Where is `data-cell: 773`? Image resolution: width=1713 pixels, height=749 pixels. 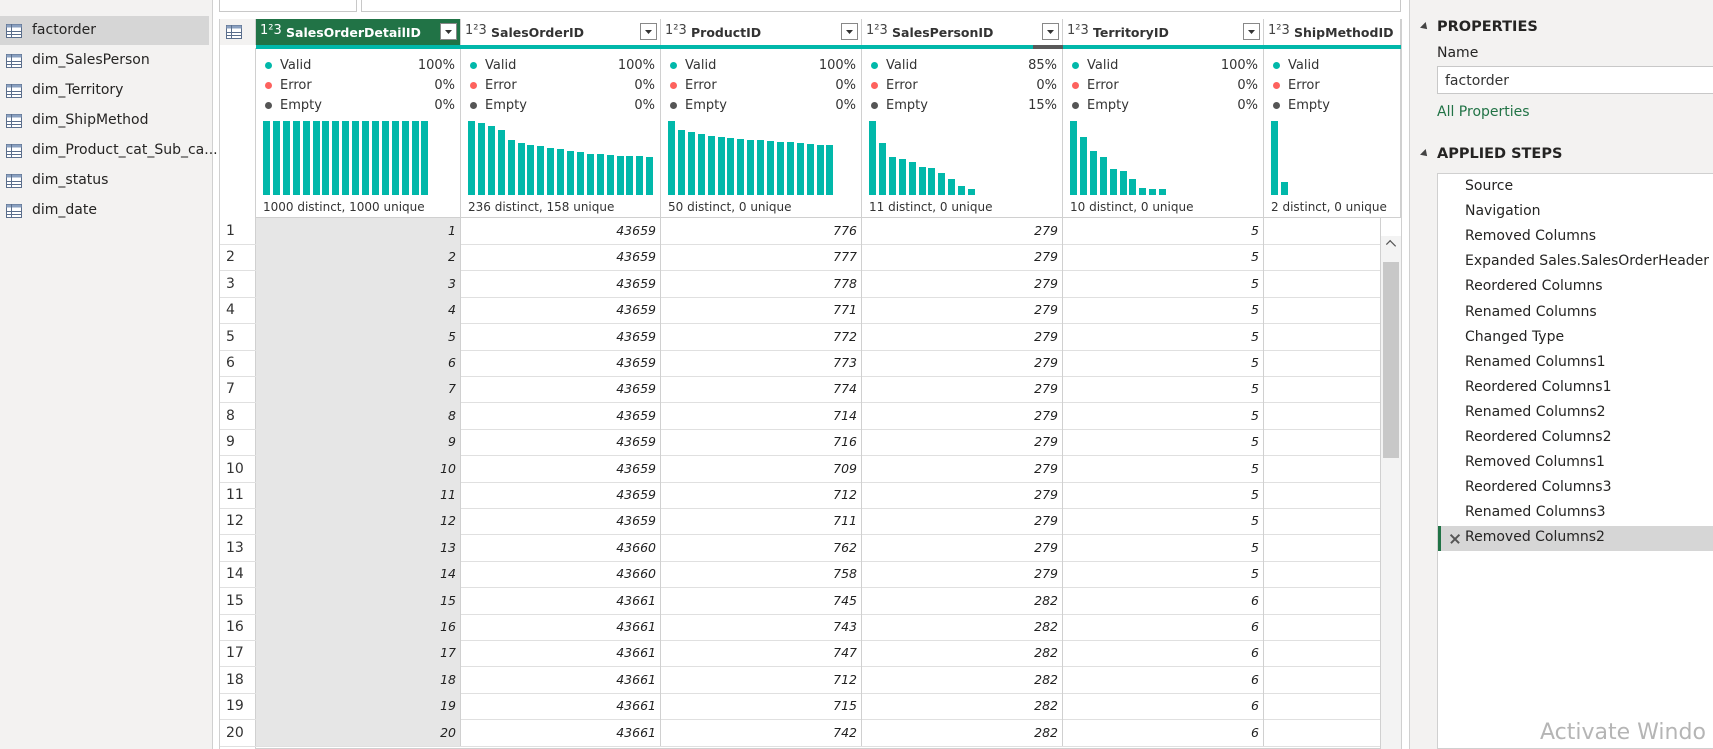
data-cell: 773 is located at coordinates (761, 363).